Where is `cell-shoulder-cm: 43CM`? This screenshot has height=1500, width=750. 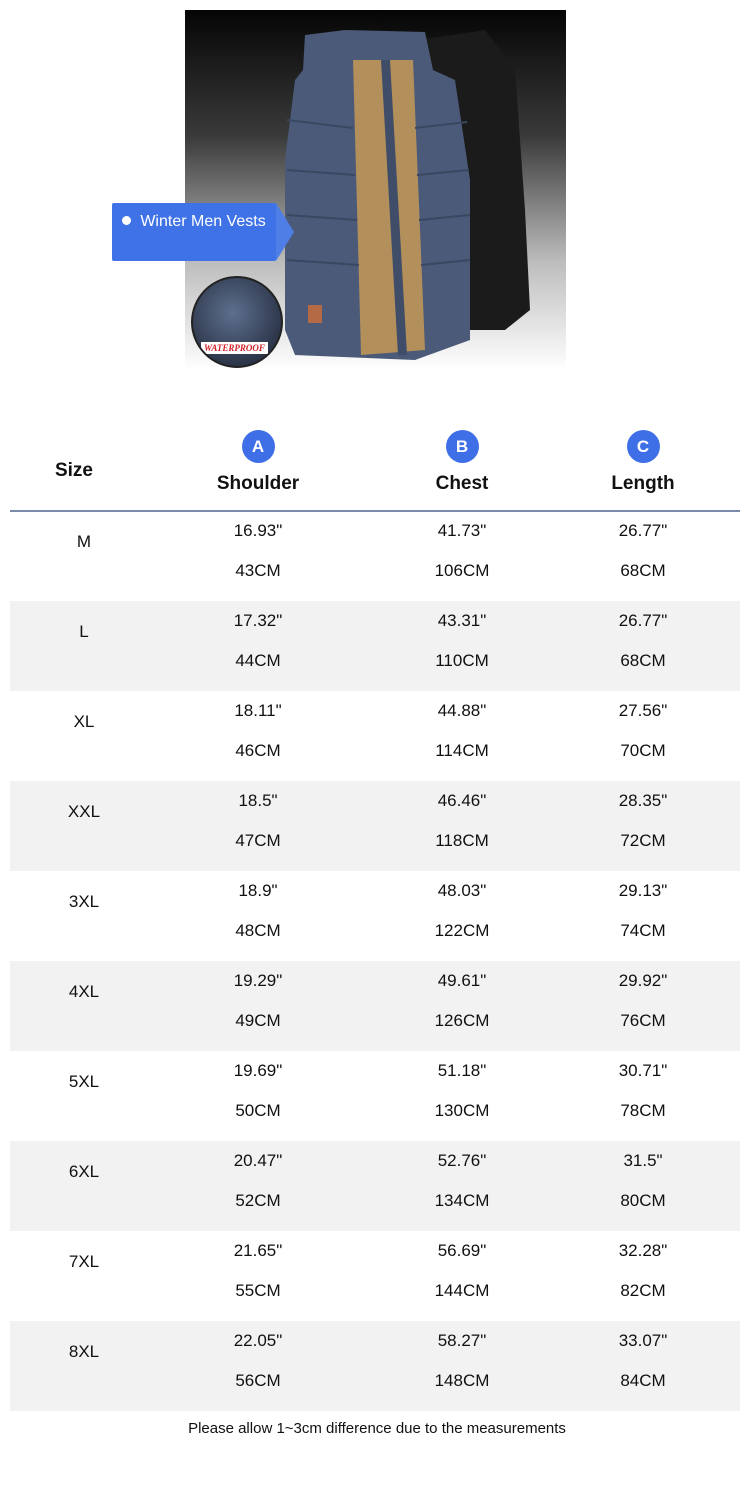 cell-shoulder-cm: 43CM is located at coordinates (258, 570).